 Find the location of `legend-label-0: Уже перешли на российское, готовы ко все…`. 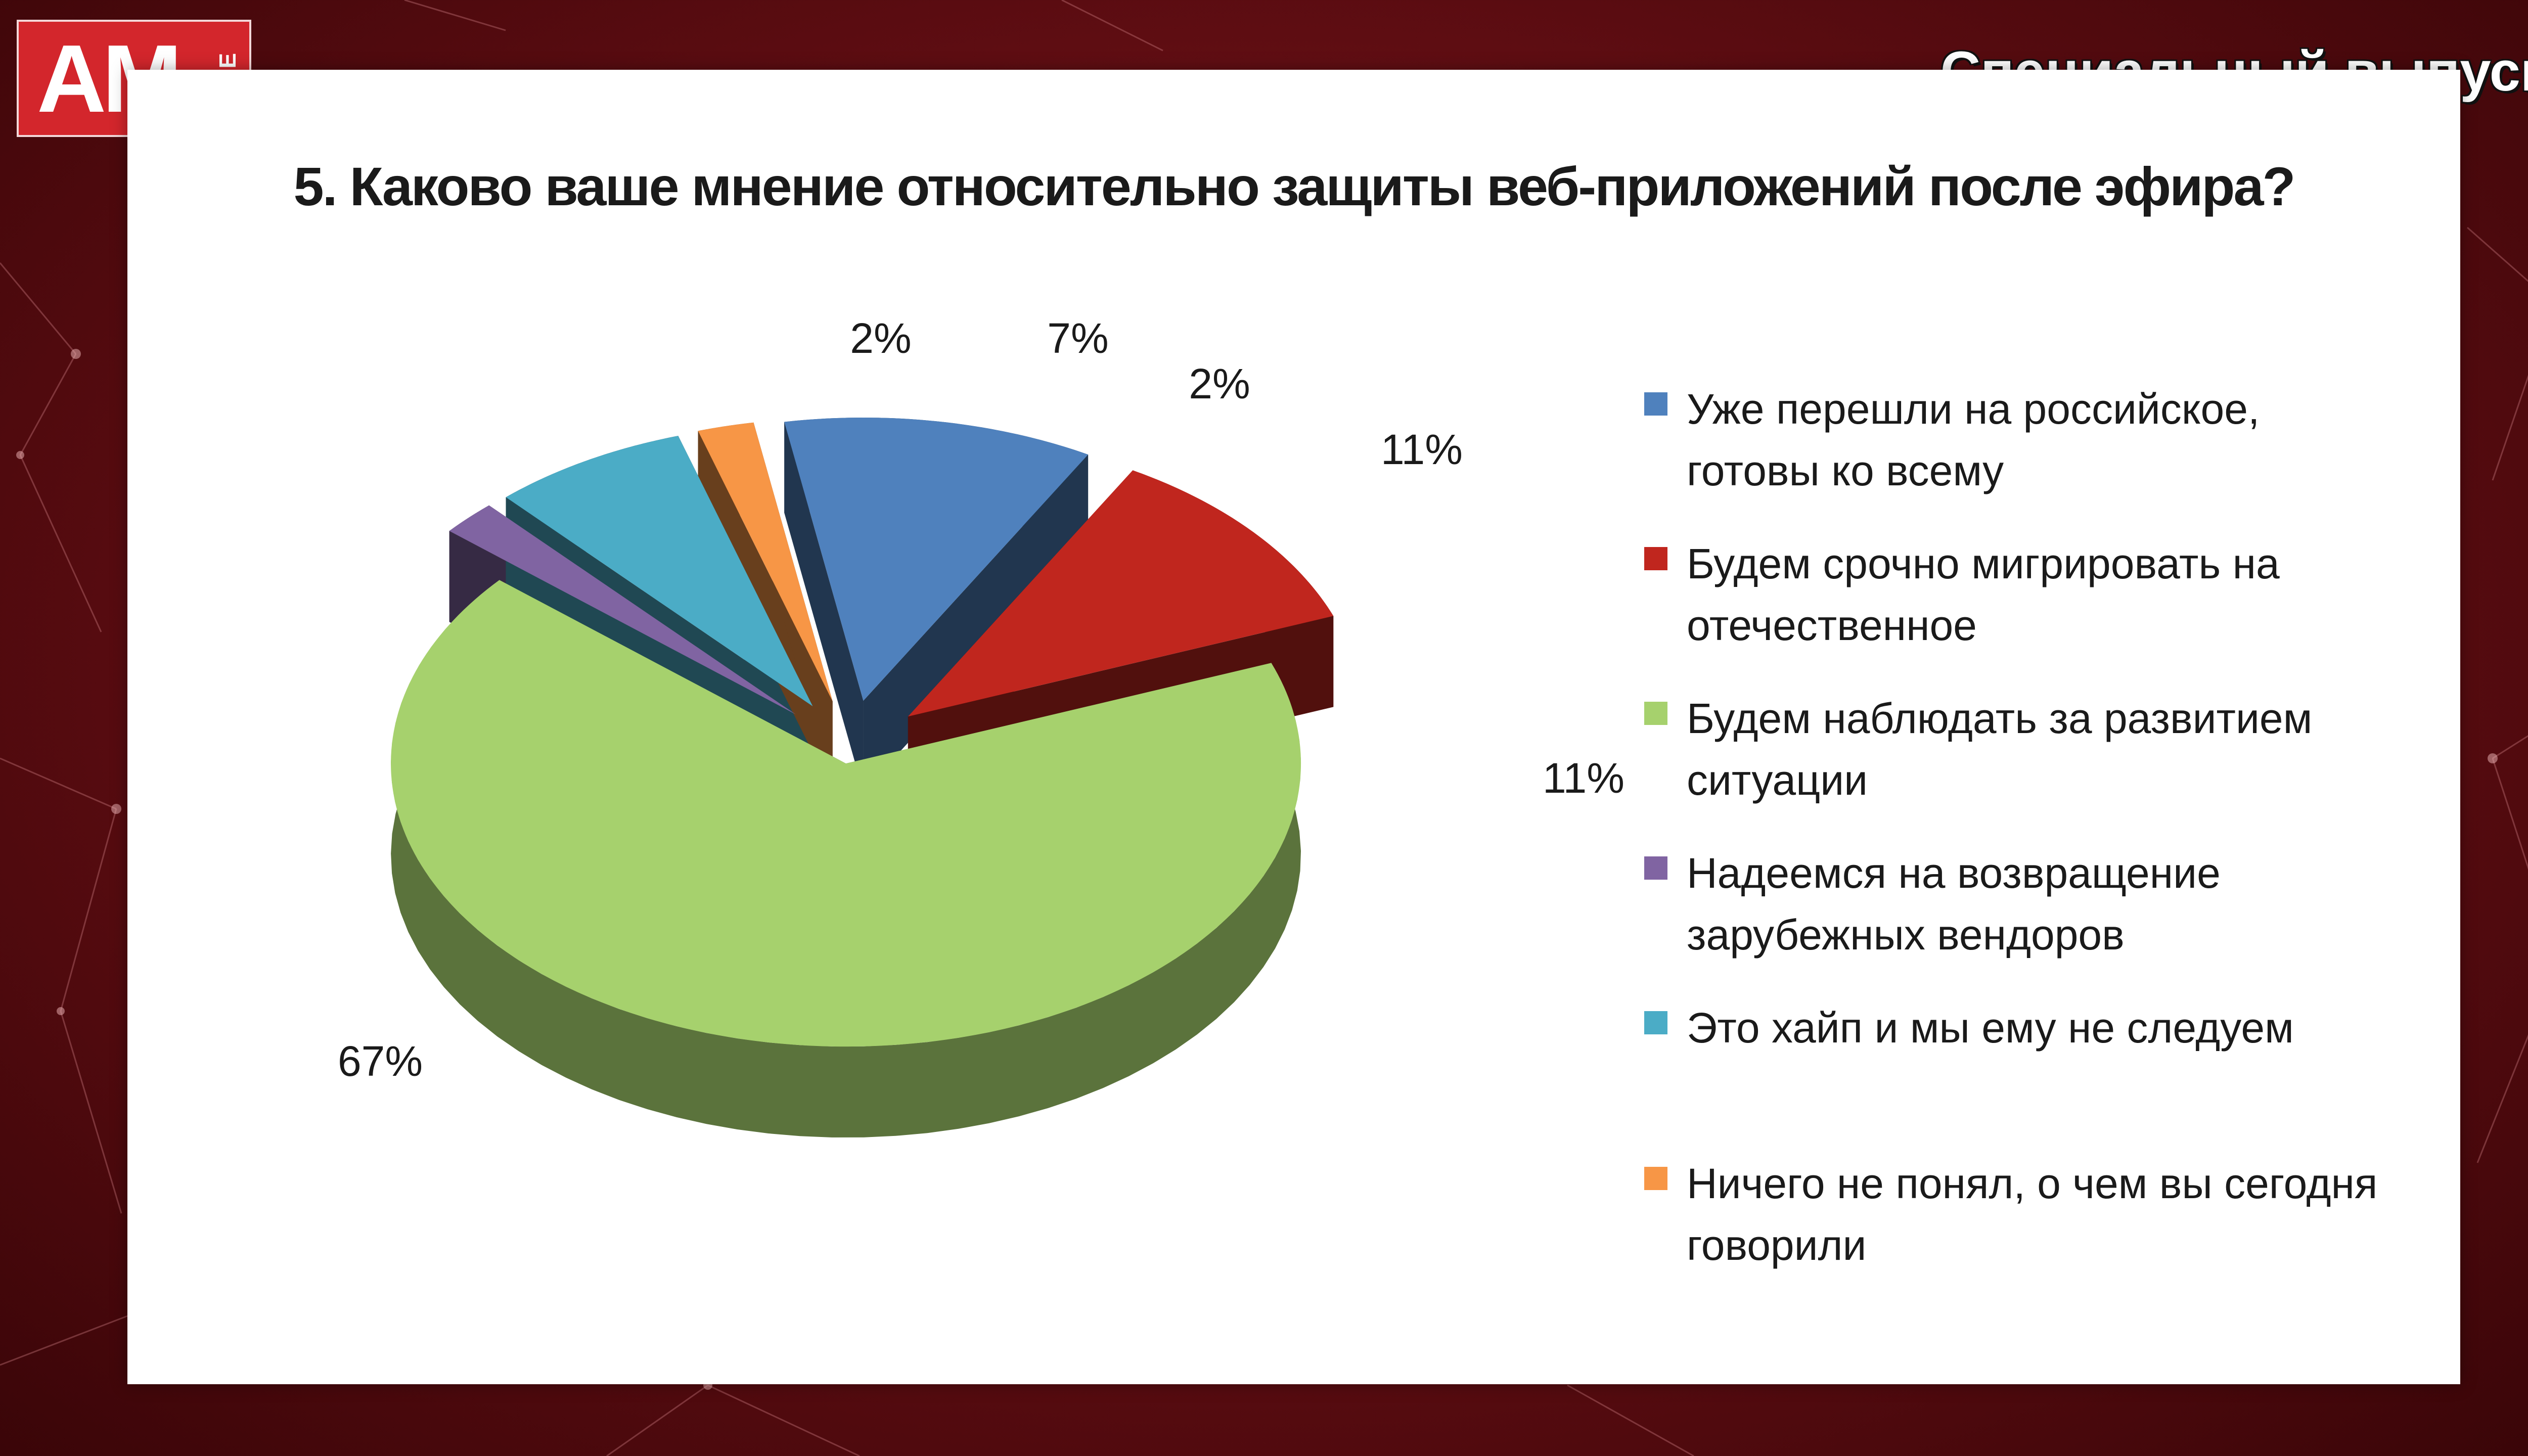

legend-label-0: Уже перешли на российское, готовы ко все… is located at coordinates (1974, 439).